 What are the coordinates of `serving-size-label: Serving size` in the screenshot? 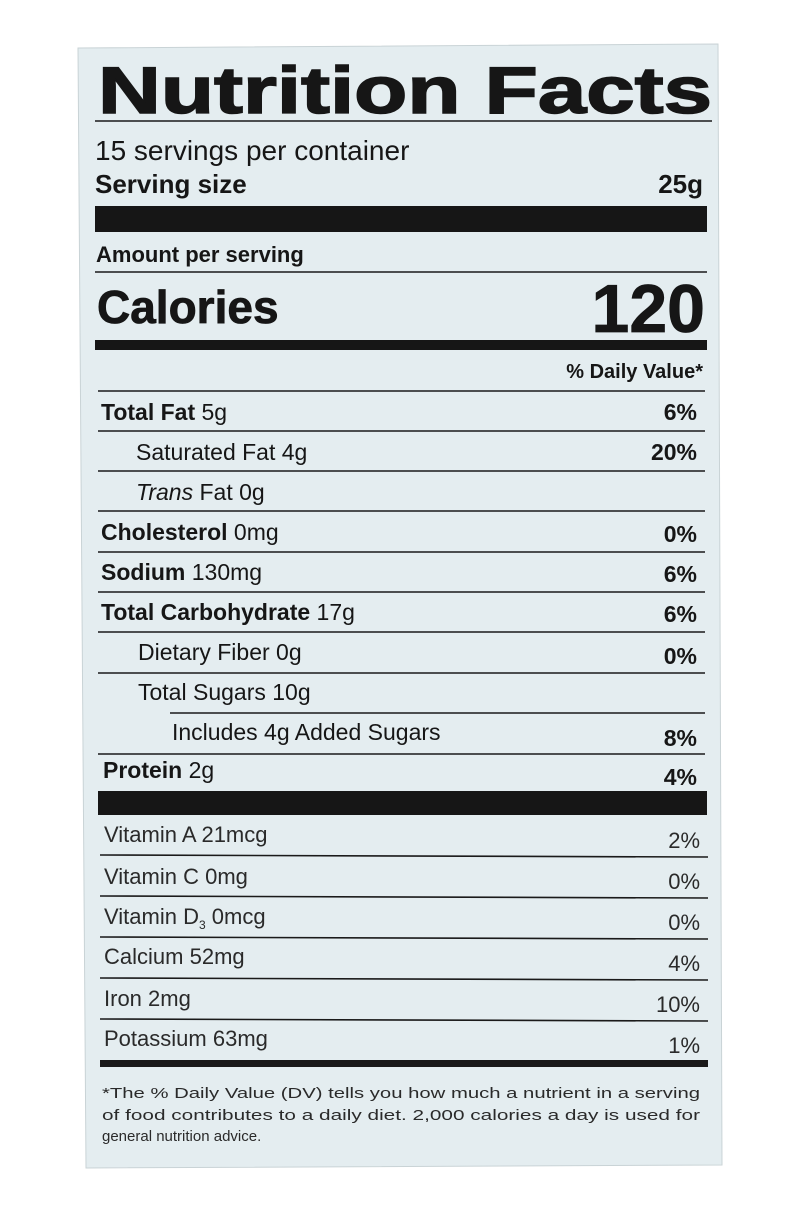 It's located at (171, 184).